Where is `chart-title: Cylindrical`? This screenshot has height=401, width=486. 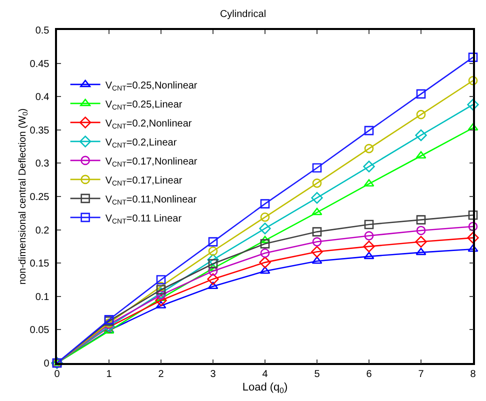 chart-title: Cylindrical is located at coordinates (243, 14).